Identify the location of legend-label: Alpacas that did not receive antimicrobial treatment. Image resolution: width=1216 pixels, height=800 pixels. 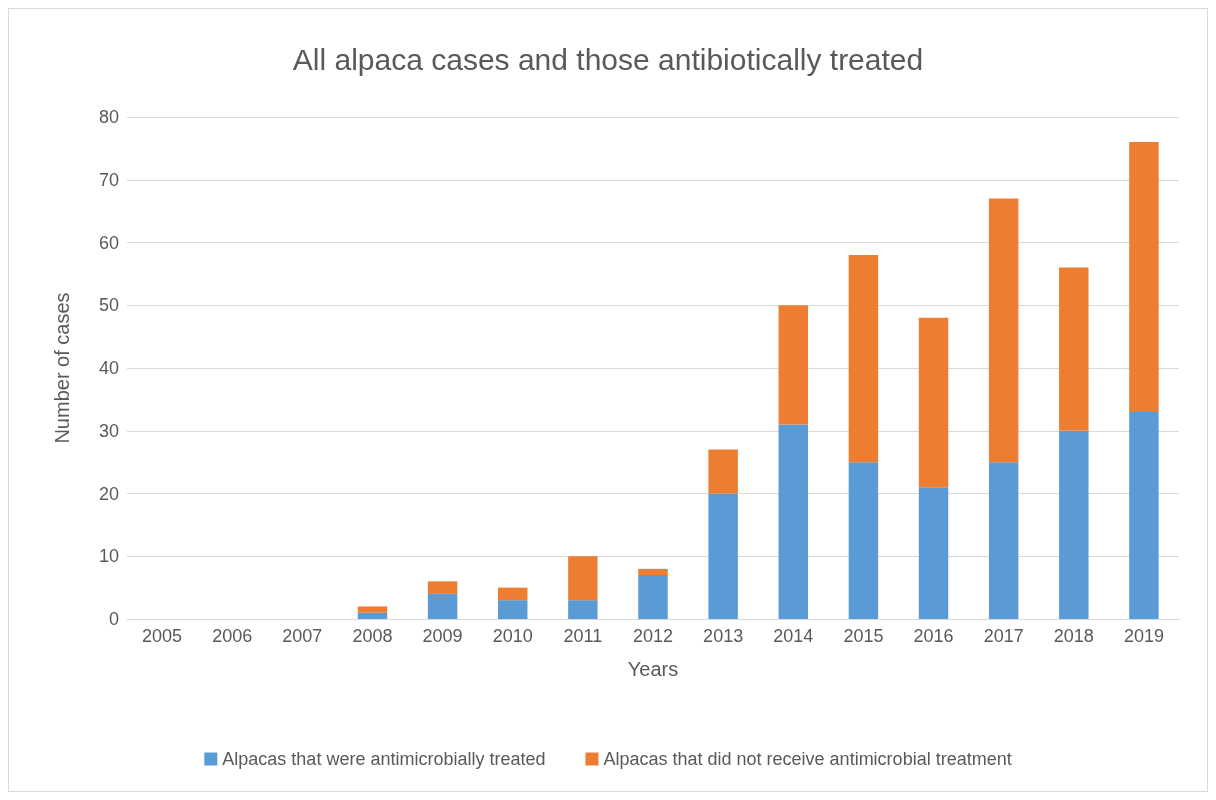
(807, 759).